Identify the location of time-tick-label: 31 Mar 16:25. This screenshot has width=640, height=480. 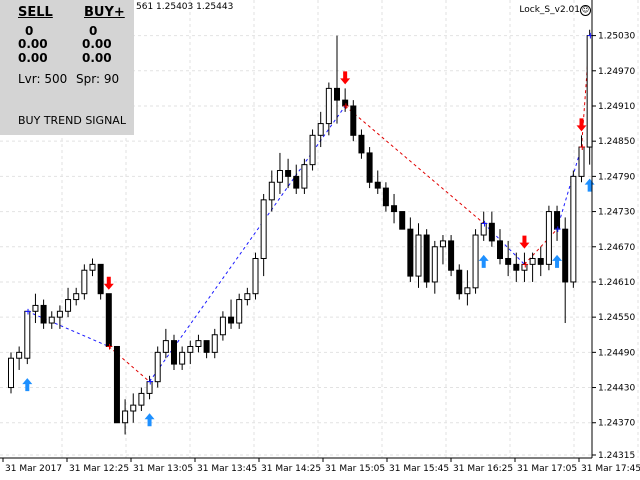
(483, 469).